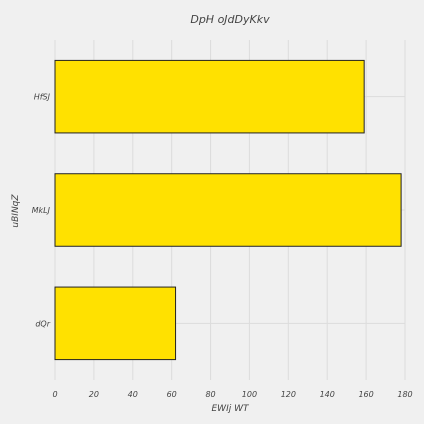 The height and width of the screenshot is (424, 424). Describe the element at coordinates (42, 97) in the screenshot. I see `y-tick-label: HfSJ` at that location.